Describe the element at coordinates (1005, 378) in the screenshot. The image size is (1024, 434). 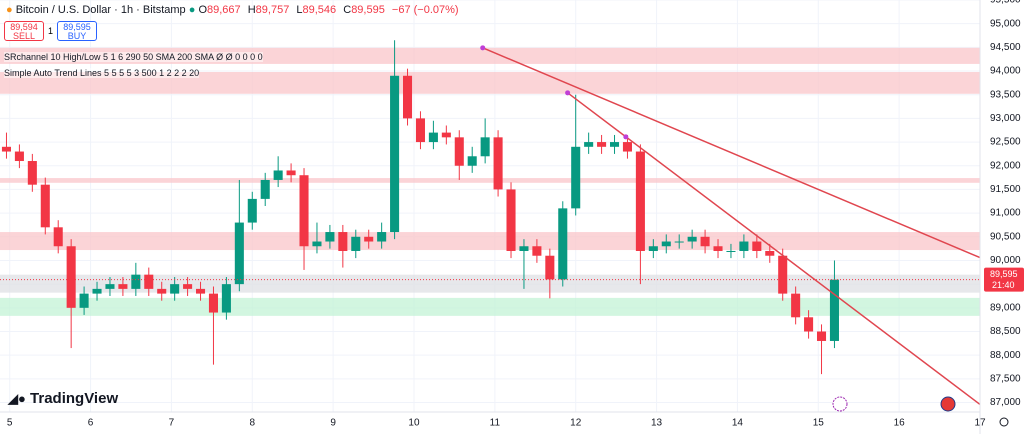
I see `y-tick-label: 87,500` at that location.